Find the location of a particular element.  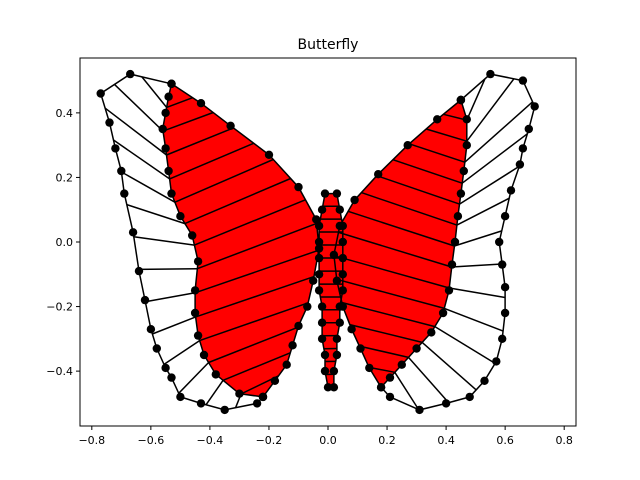

chart-title: Butterfly is located at coordinates (328, 45).